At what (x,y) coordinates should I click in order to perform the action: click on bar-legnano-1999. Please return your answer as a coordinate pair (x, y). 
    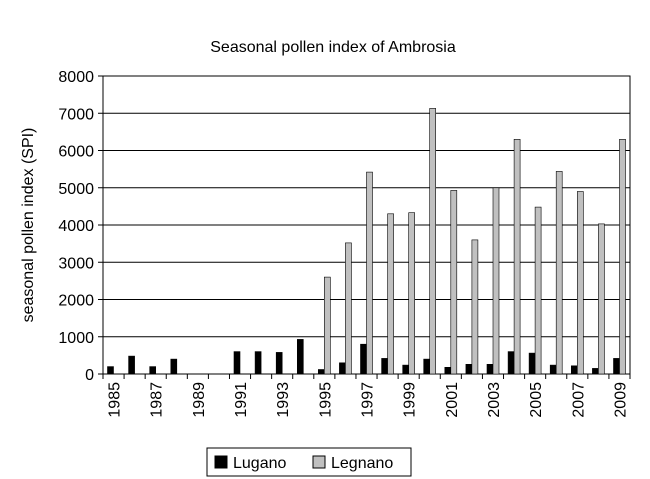
    Looking at the image, I should click on (412, 293).